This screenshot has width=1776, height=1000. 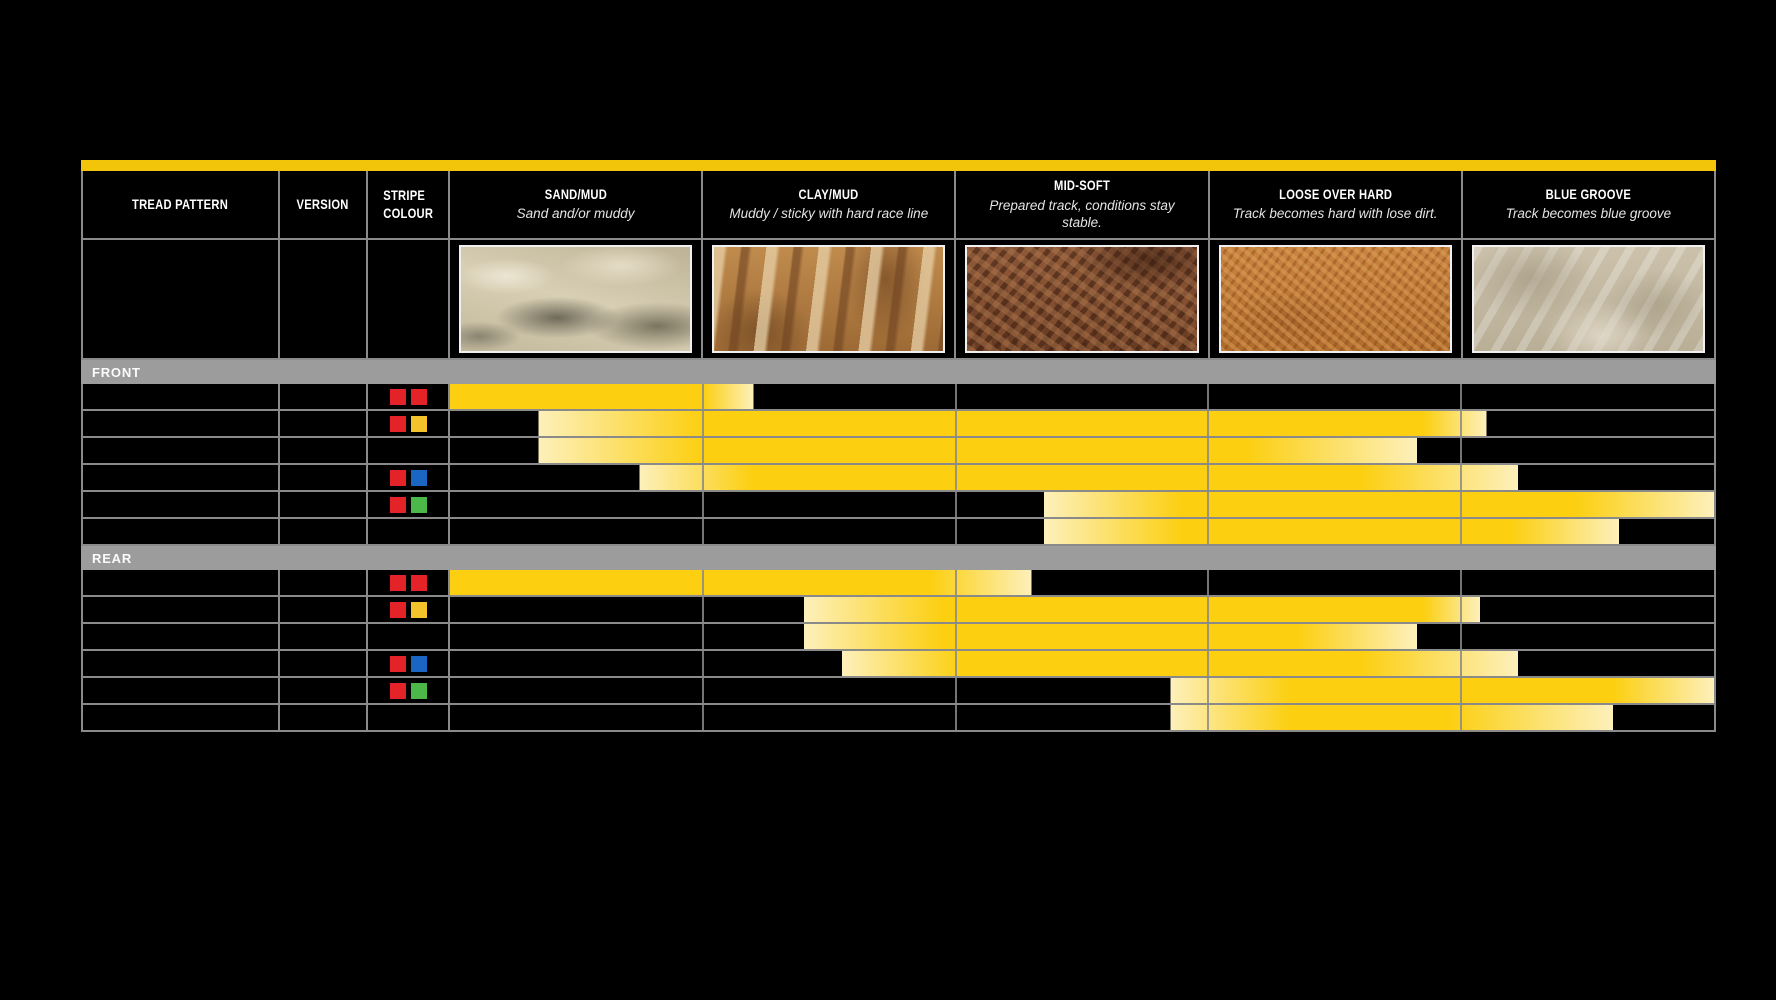 What do you see at coordinates (409, 299) in the screenshot?
I see `stripe-colour-photo-cell` at bounding box center [409, 299].